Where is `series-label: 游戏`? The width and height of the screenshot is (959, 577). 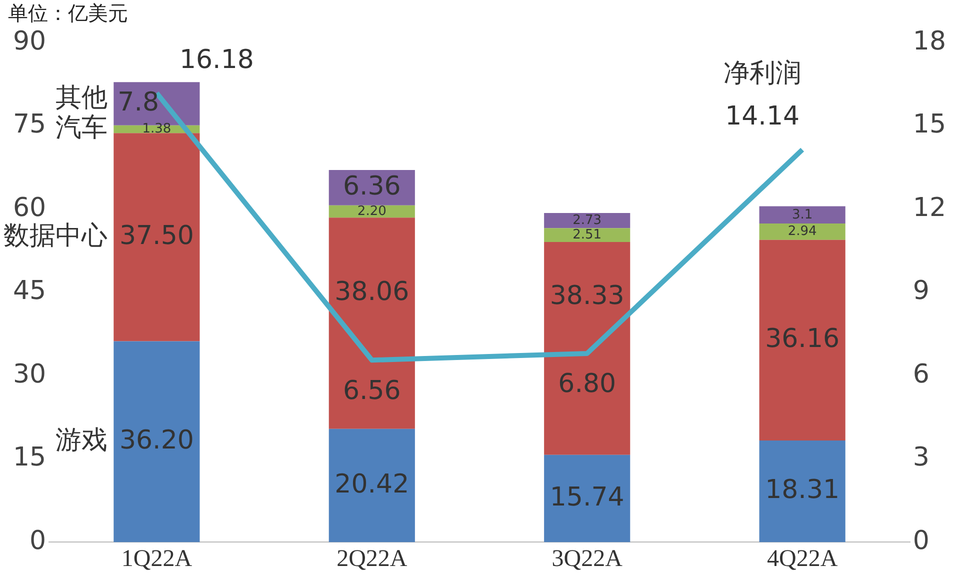
series-label: 游戏 is located at coordinates (82, 440).